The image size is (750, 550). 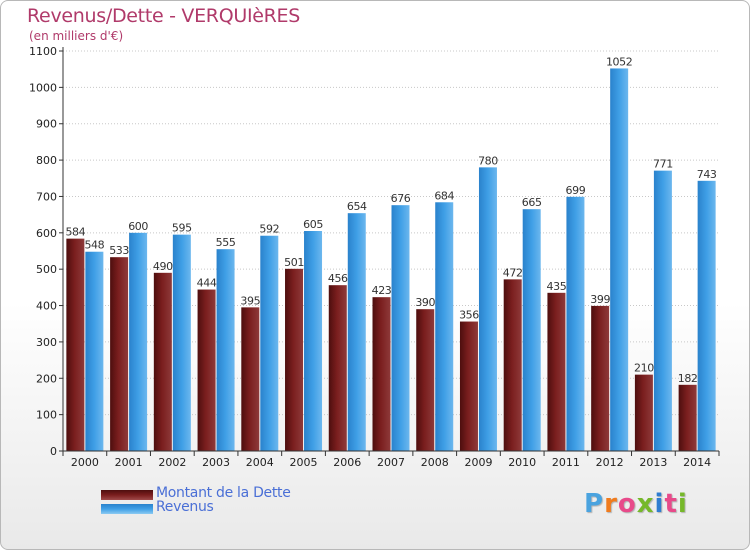 What do you see at coordinates (46, 378) in the screenshot?
I see `y-tick-label: 200` at bounding box center [46, 378].